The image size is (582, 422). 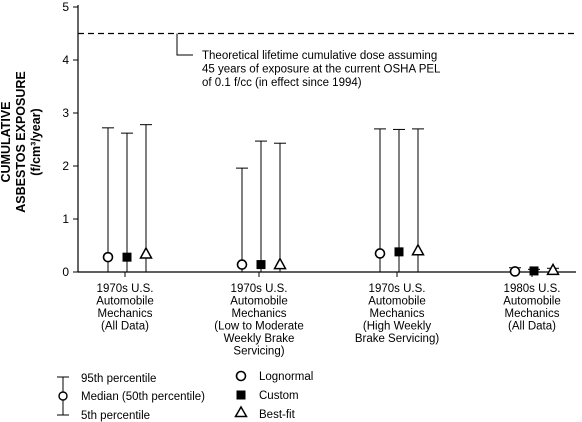 What do you see at coordinates (241, 395) in the screenshot?
I see `legend-custom-square-icon` at bounding box center [241, 395].